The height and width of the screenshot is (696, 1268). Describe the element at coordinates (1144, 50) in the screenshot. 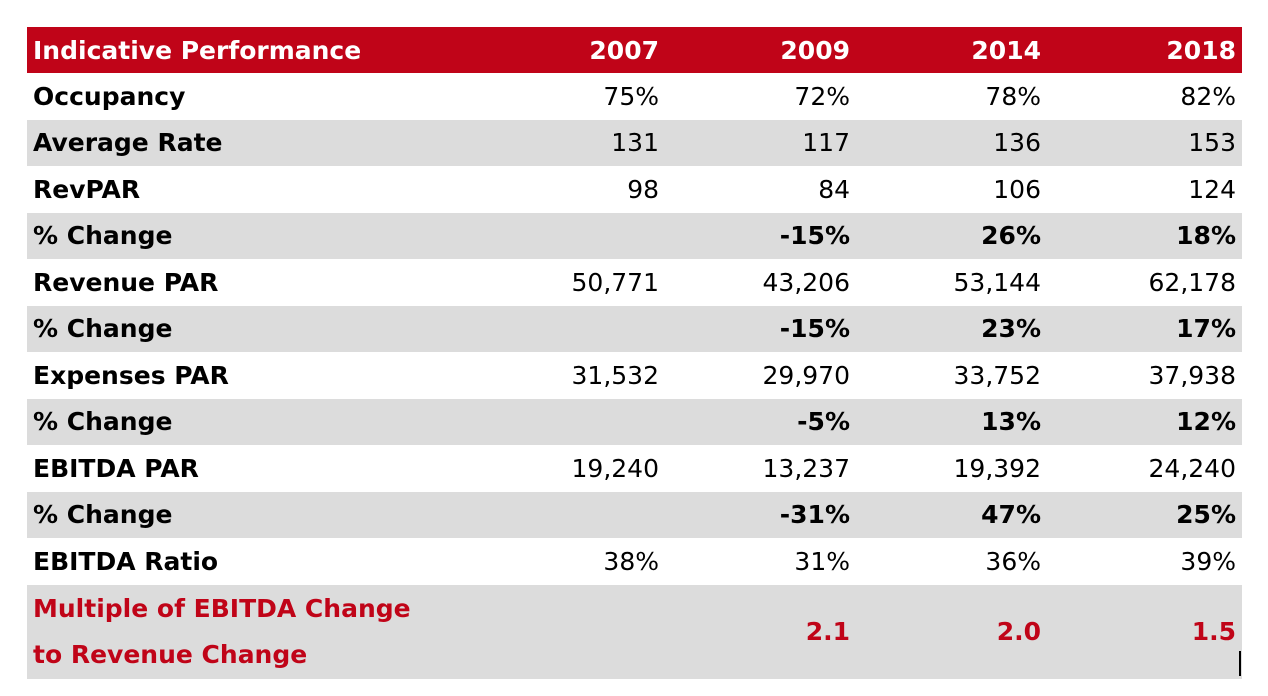

I see `header-year-4: 2018` at that location.